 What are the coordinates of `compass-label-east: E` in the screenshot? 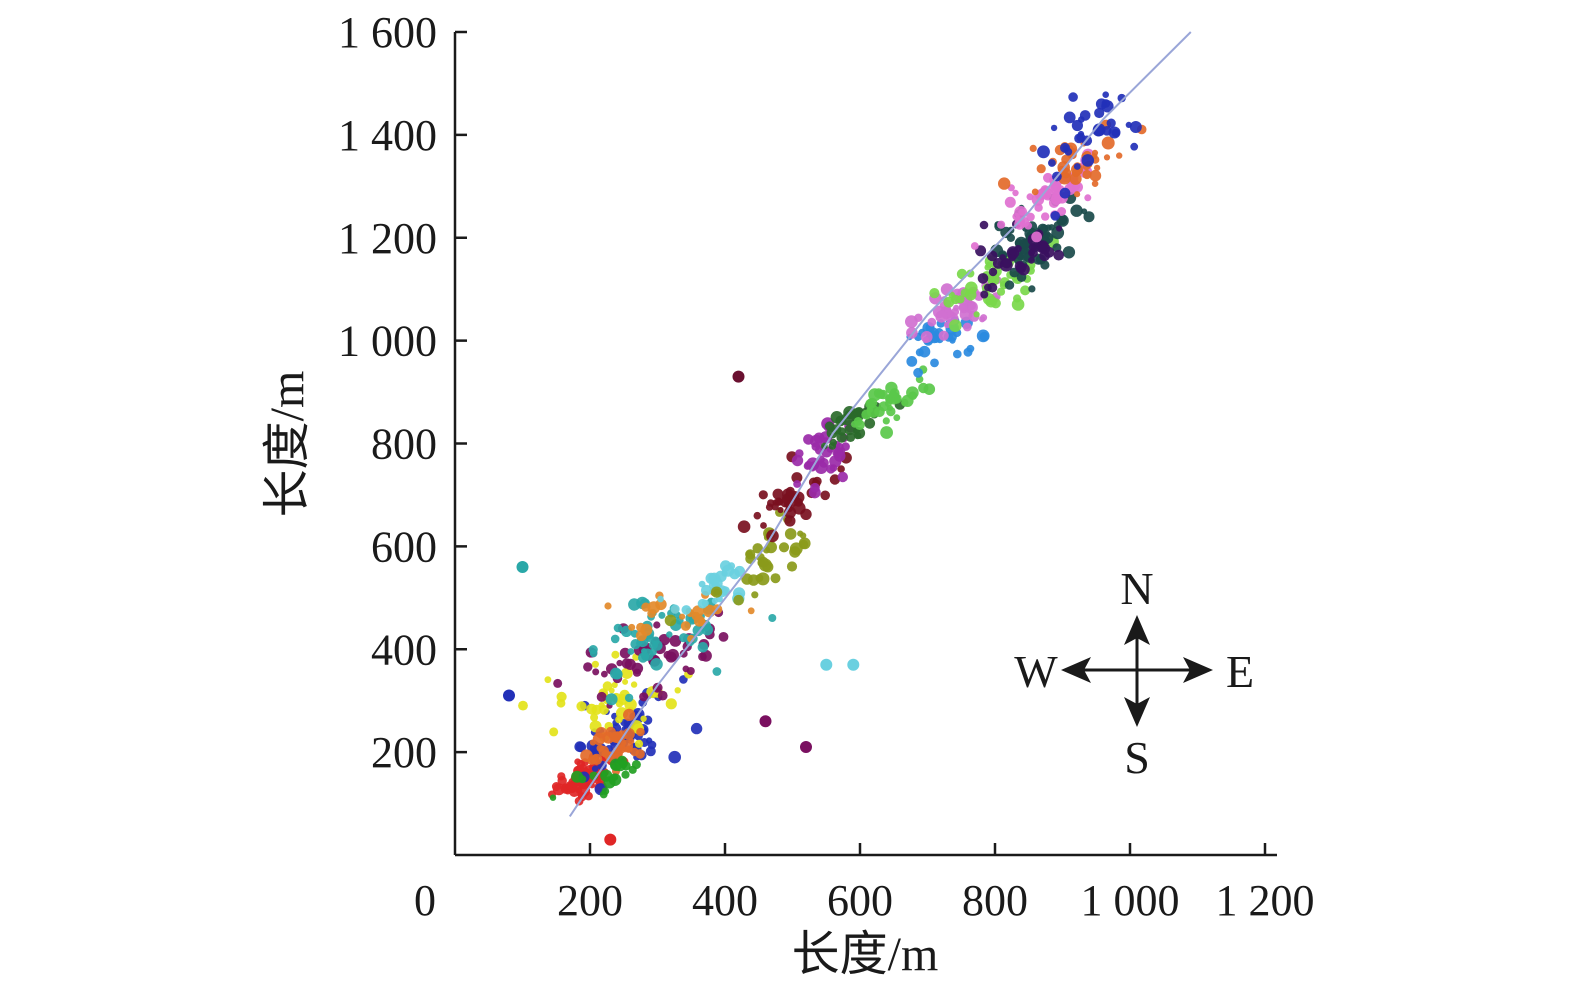 It's located at (1240, 671).